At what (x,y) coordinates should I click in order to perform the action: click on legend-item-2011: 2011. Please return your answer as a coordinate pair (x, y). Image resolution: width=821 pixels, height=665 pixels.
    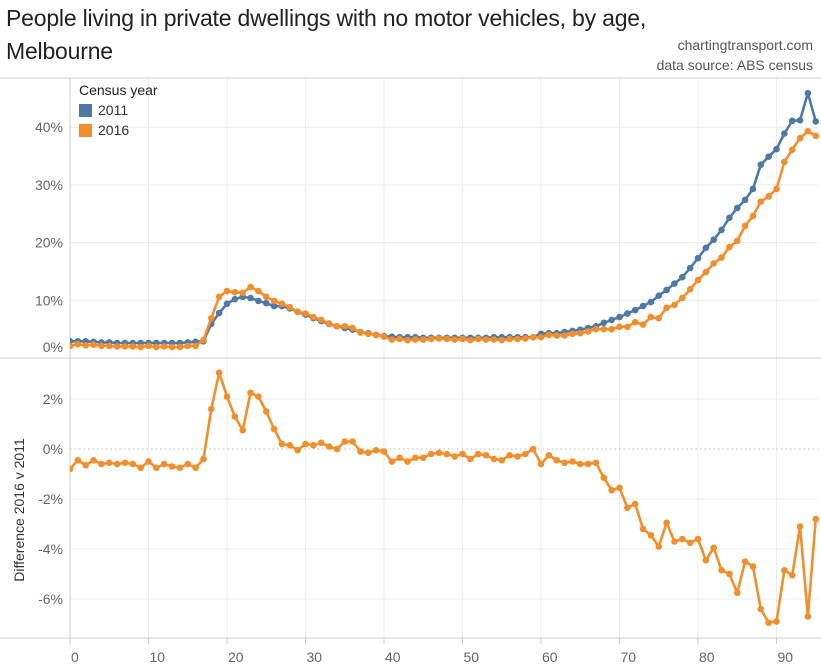
    Looking at the image, I should click on (118, 110).